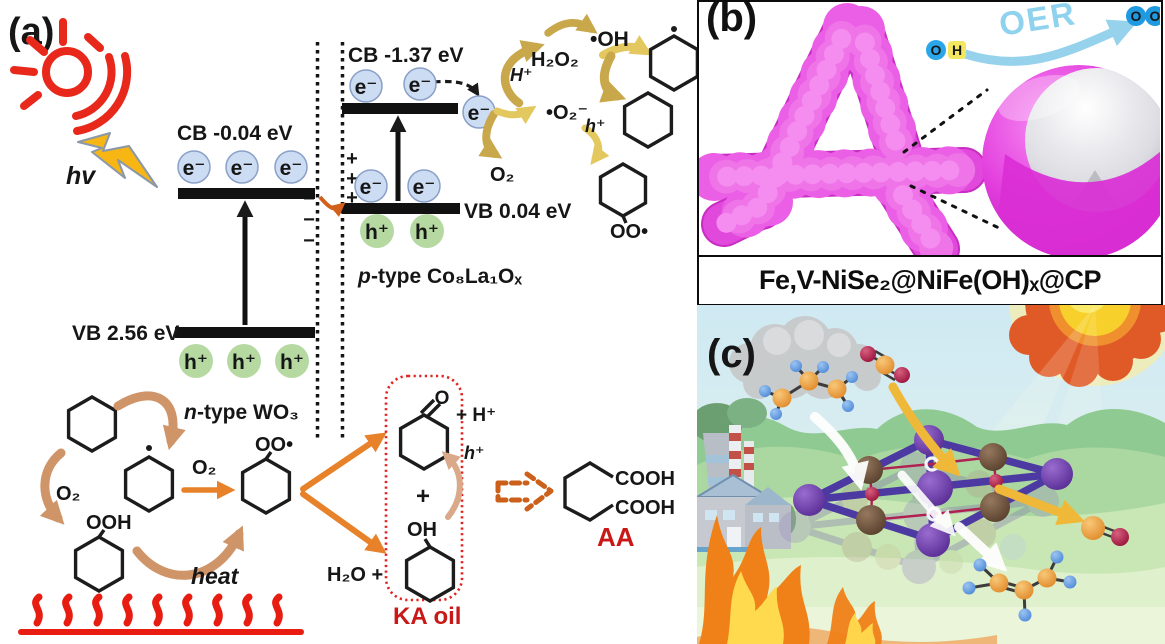  I want to click on panel-c-label: (c), so click(731, 354).